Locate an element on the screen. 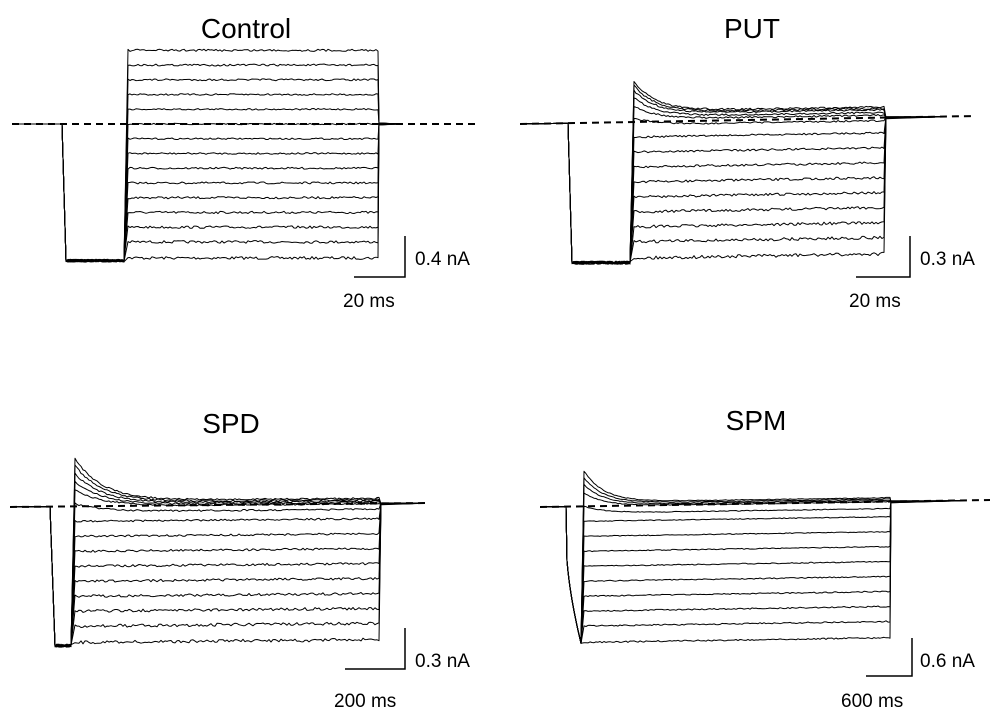 Image resolution: width=1005 pixels, height=713 pixels. panel-title: SPM is located at coordinates (756, 420).